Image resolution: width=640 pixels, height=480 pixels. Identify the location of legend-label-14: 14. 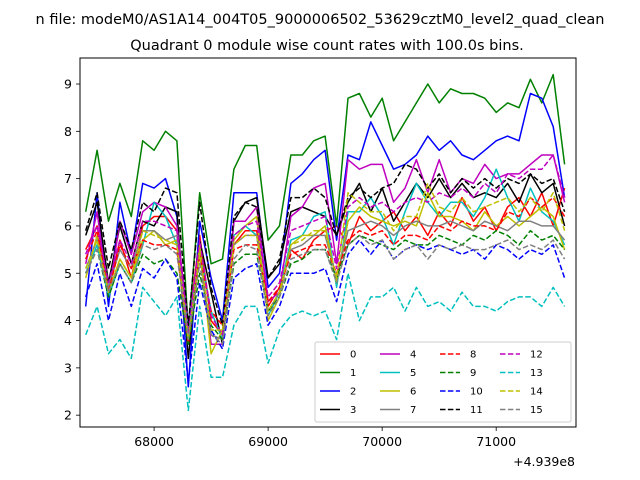
(536, 392).